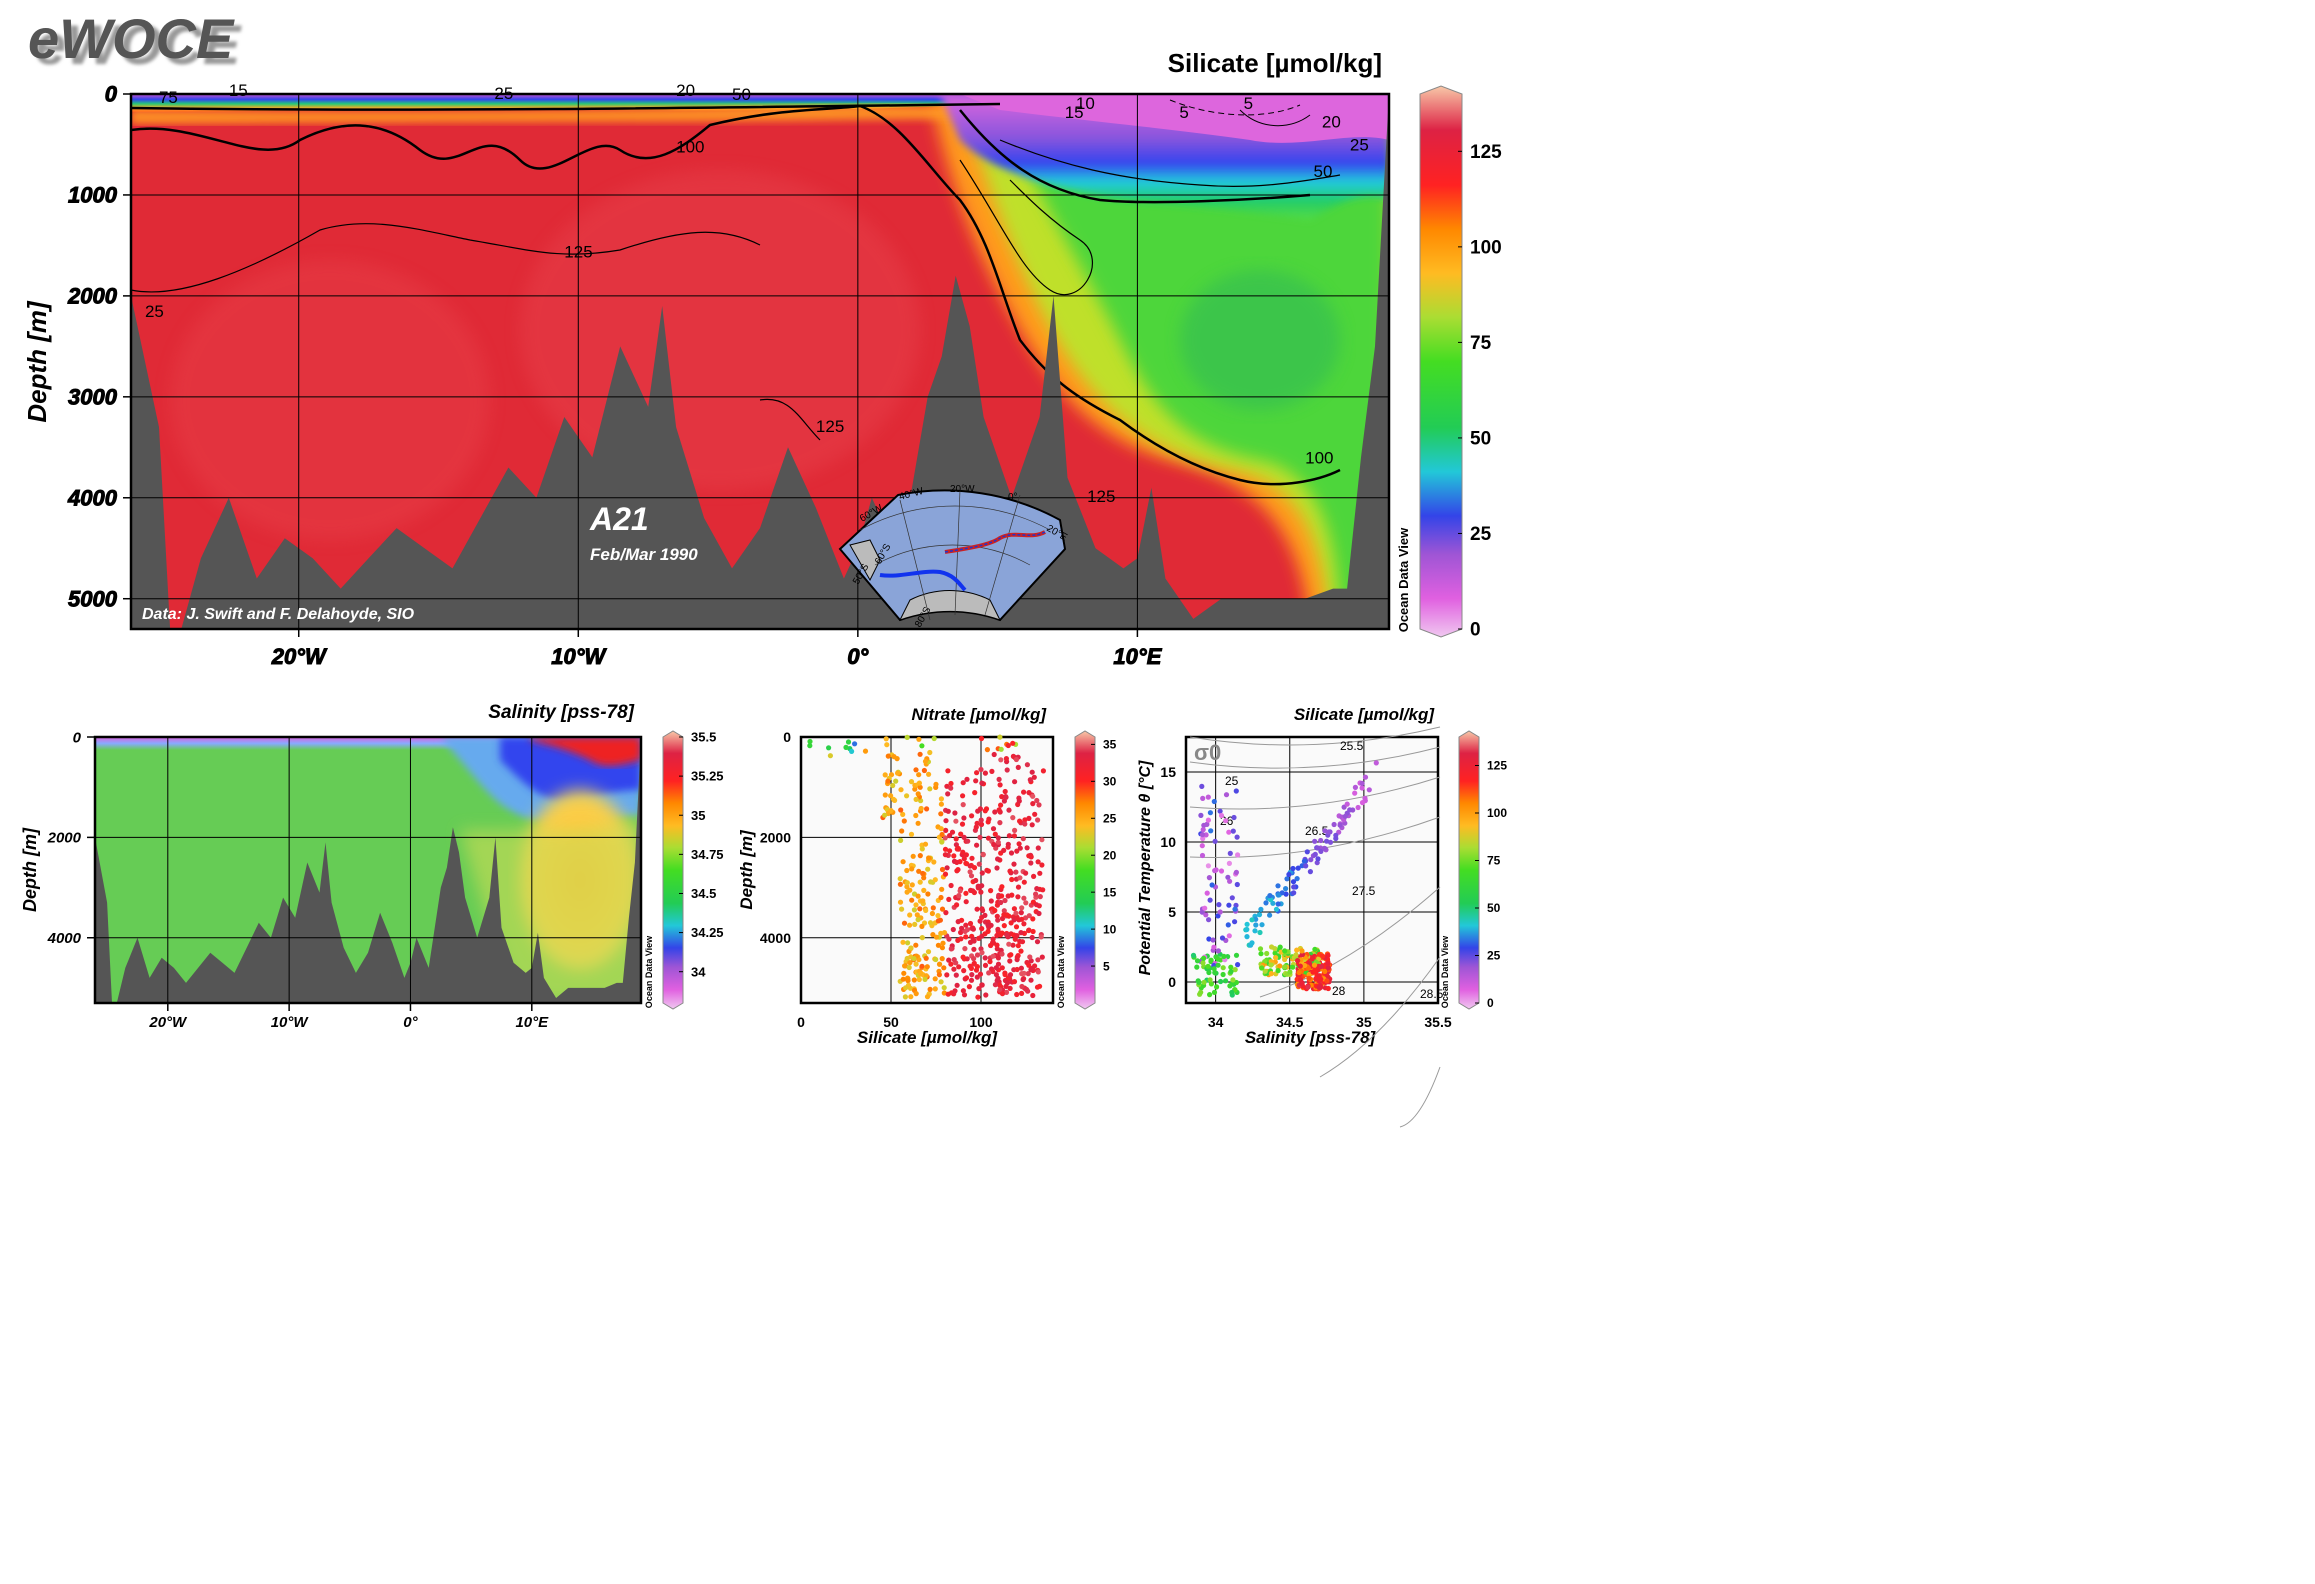 The image size is (2315, 1584). What do you see at coordinates (168, 97) in the screenshot?
I see `contour-label: 75` at bounding box center [168, 97].